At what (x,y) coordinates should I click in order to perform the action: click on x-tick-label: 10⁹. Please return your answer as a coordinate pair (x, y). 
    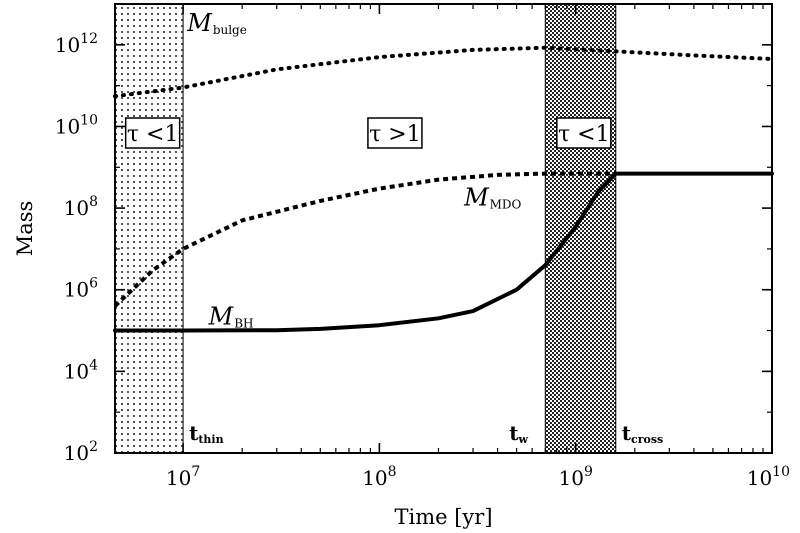
    Looking at the image, I should click on (576, 477).